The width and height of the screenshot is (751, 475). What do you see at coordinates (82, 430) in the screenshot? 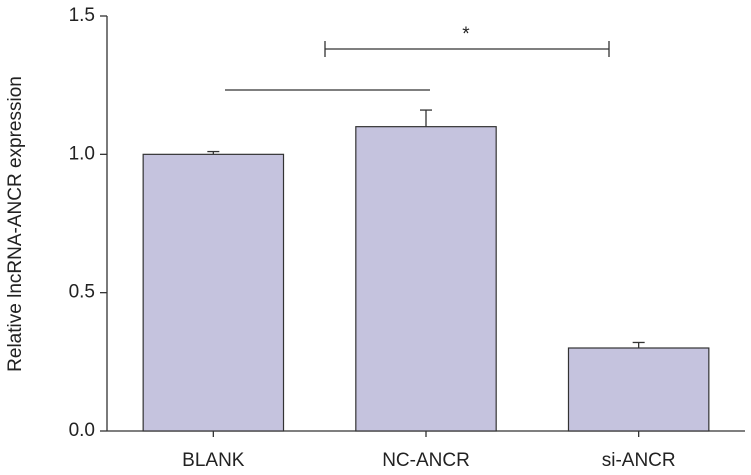
I see `y-tick-label: 0.0` at bounding box center [82, 430].